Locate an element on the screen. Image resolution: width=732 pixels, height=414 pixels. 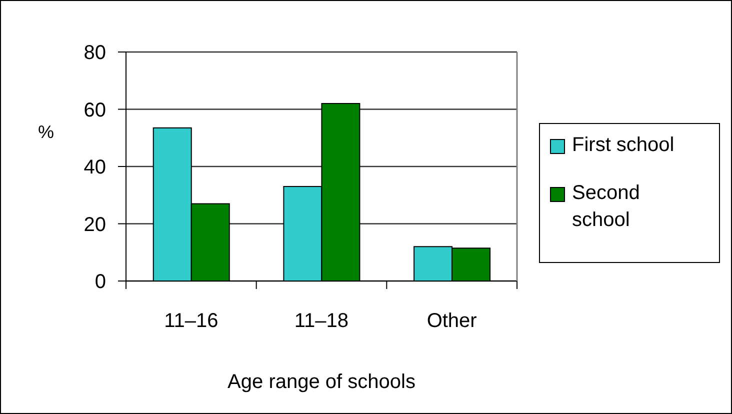
y-tick-label: 20 is located at coordinates (95, 225).